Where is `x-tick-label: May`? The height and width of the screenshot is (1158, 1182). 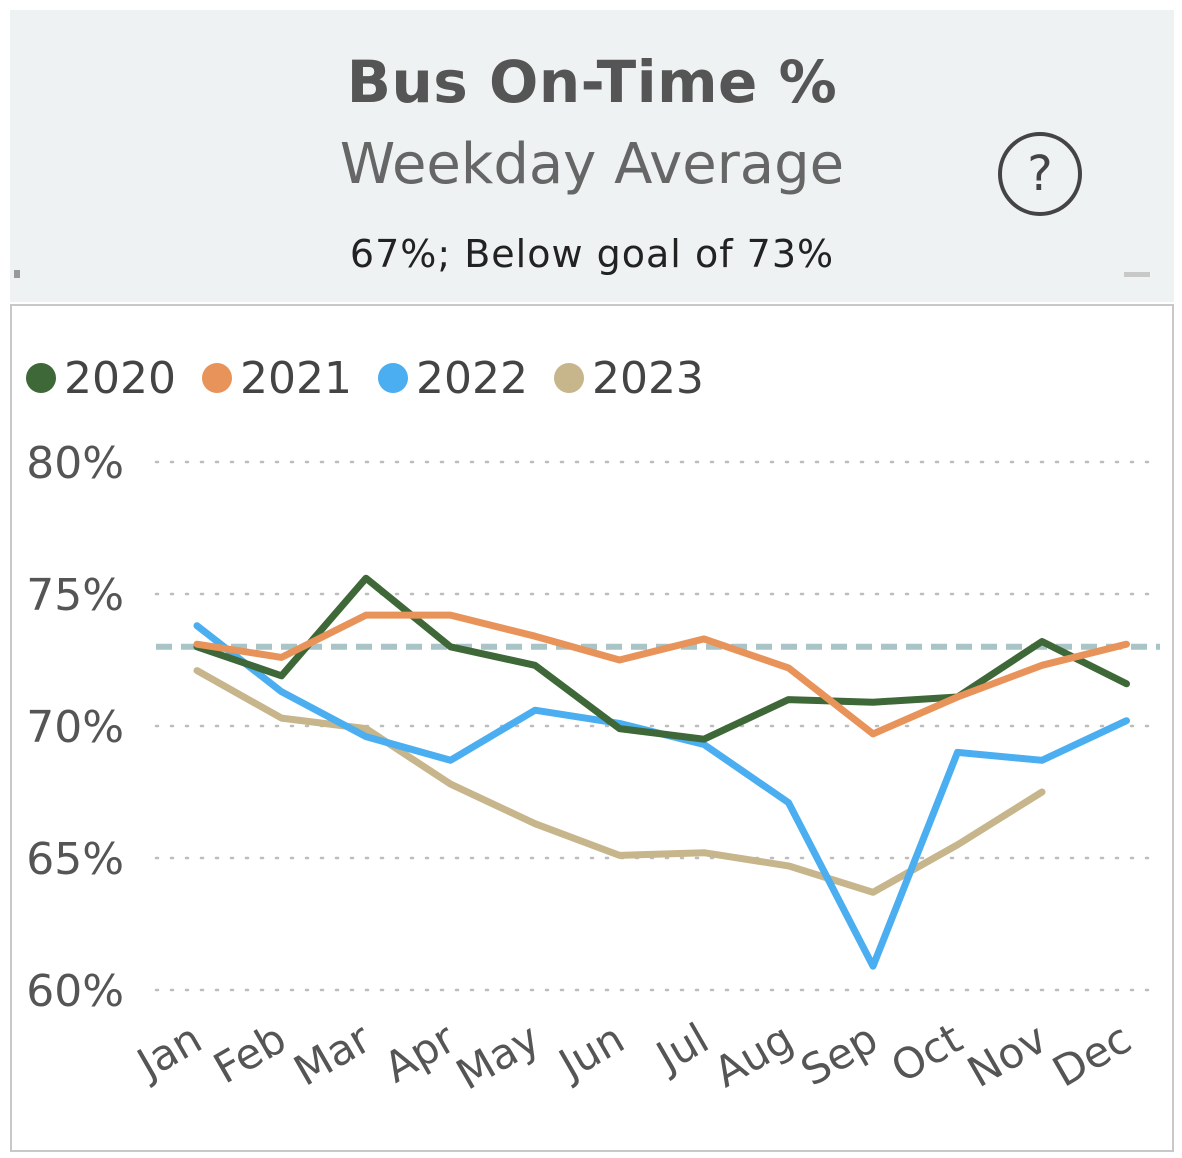
x-tick-label: May is located at coordinates (498, 1057).